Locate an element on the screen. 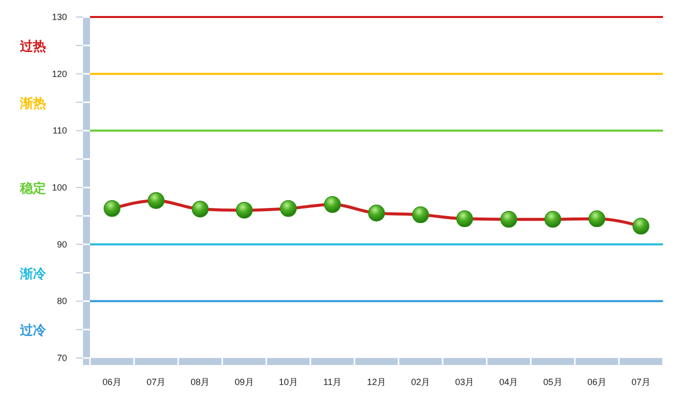  text: 渐热 is located at coordinates (32, 102).